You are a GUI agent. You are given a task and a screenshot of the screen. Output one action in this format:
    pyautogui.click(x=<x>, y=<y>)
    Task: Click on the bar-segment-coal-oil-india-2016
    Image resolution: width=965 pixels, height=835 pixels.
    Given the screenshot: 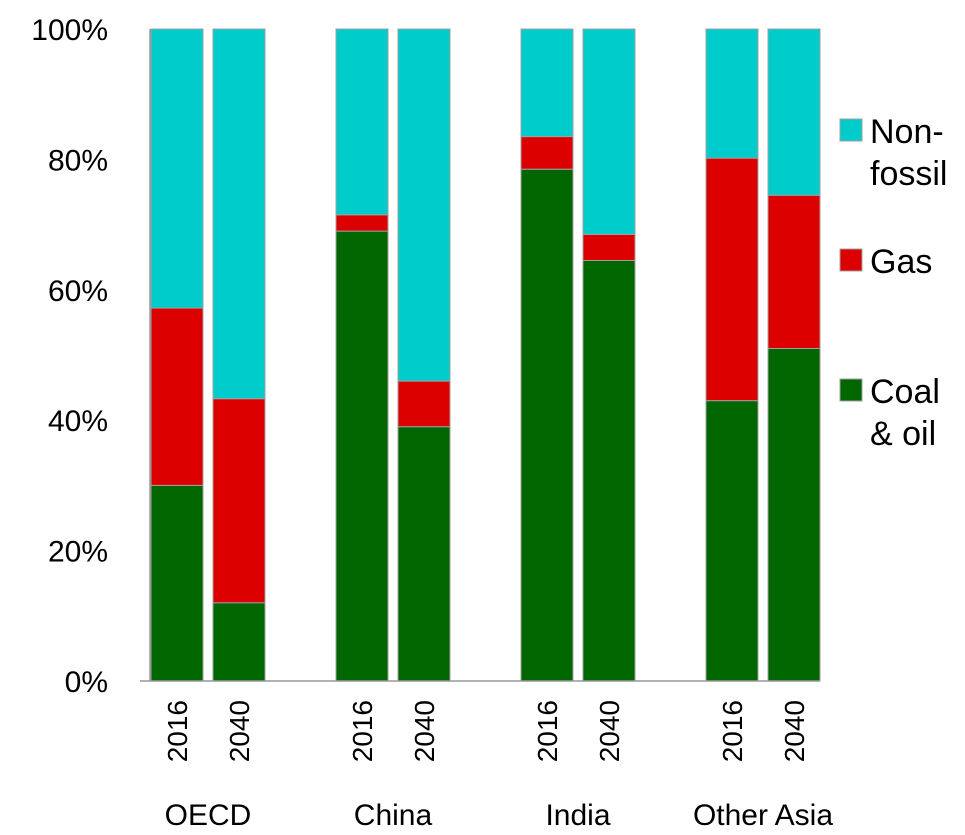 What is the action you would take?
    pyautogui.click(x=547, y=425)
    